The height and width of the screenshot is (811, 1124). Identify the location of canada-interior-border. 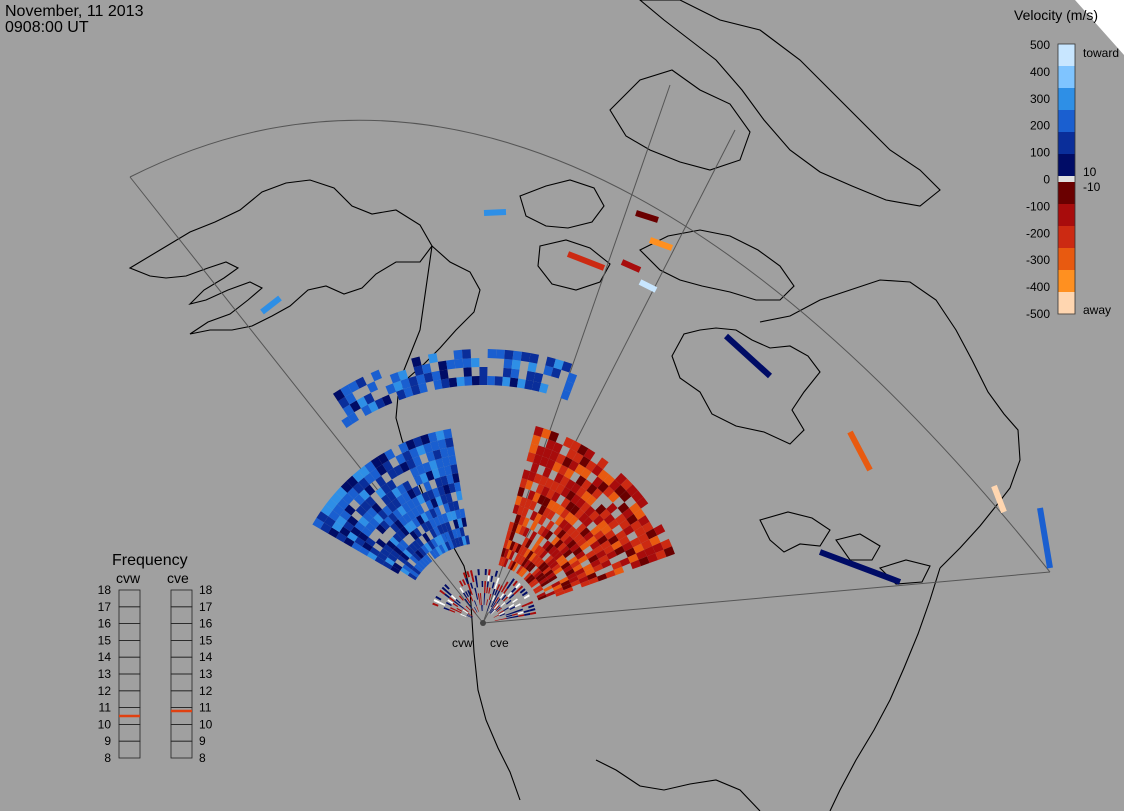
(416, 313).